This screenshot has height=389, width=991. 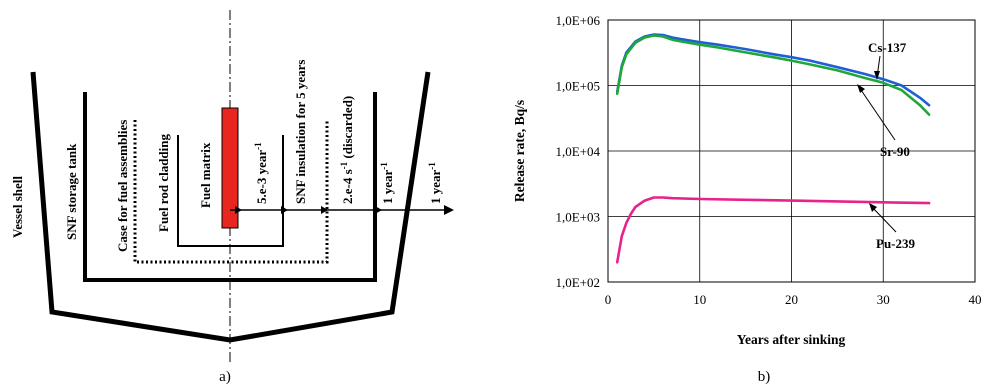 I want to click on x-tick-label: 30, so click(x=883, y=299).